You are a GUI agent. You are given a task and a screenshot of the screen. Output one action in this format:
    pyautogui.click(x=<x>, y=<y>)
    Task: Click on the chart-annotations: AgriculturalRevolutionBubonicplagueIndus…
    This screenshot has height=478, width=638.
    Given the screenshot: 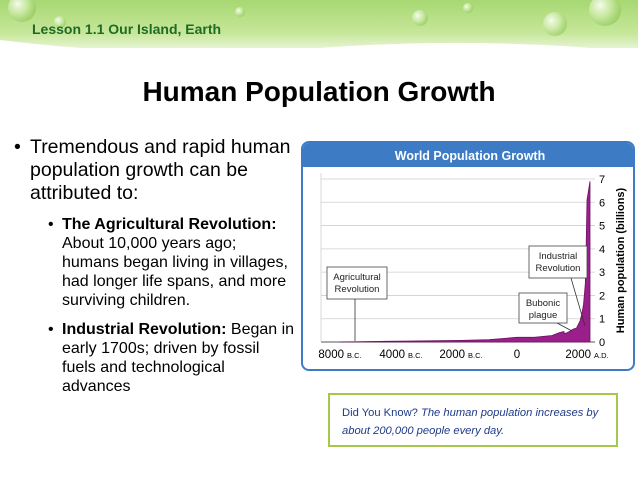 What is the action you would take?
    pyautogui.click(x=457, y=293)
    